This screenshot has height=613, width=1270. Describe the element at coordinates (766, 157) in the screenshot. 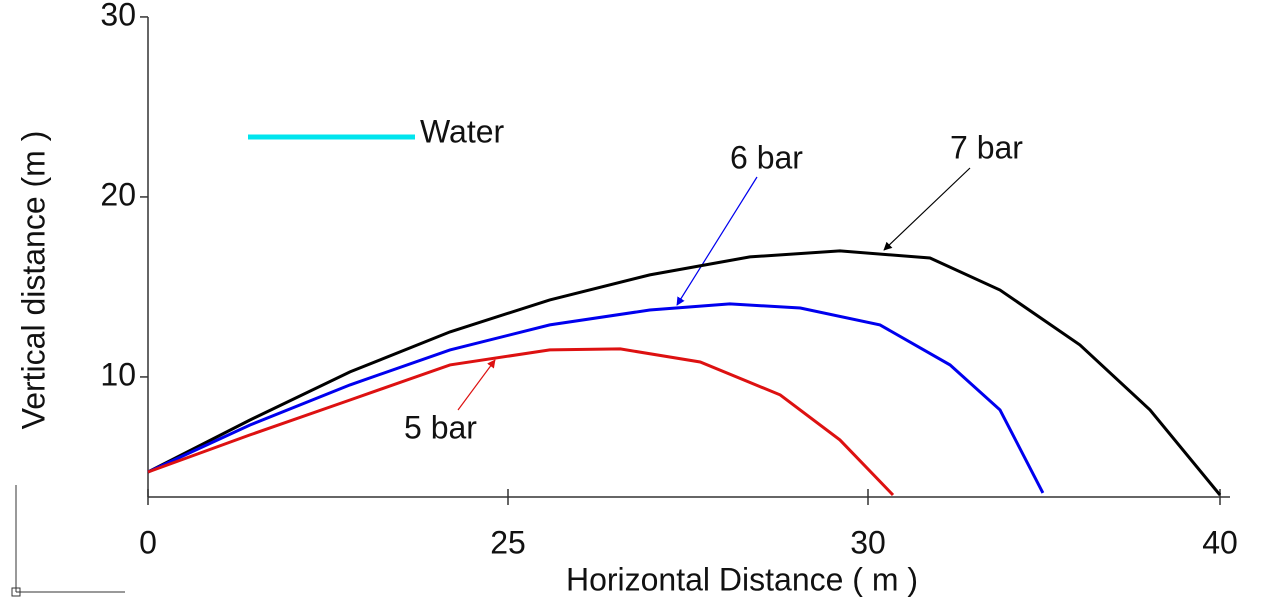

I see `series-label: 6 bar` at that location.